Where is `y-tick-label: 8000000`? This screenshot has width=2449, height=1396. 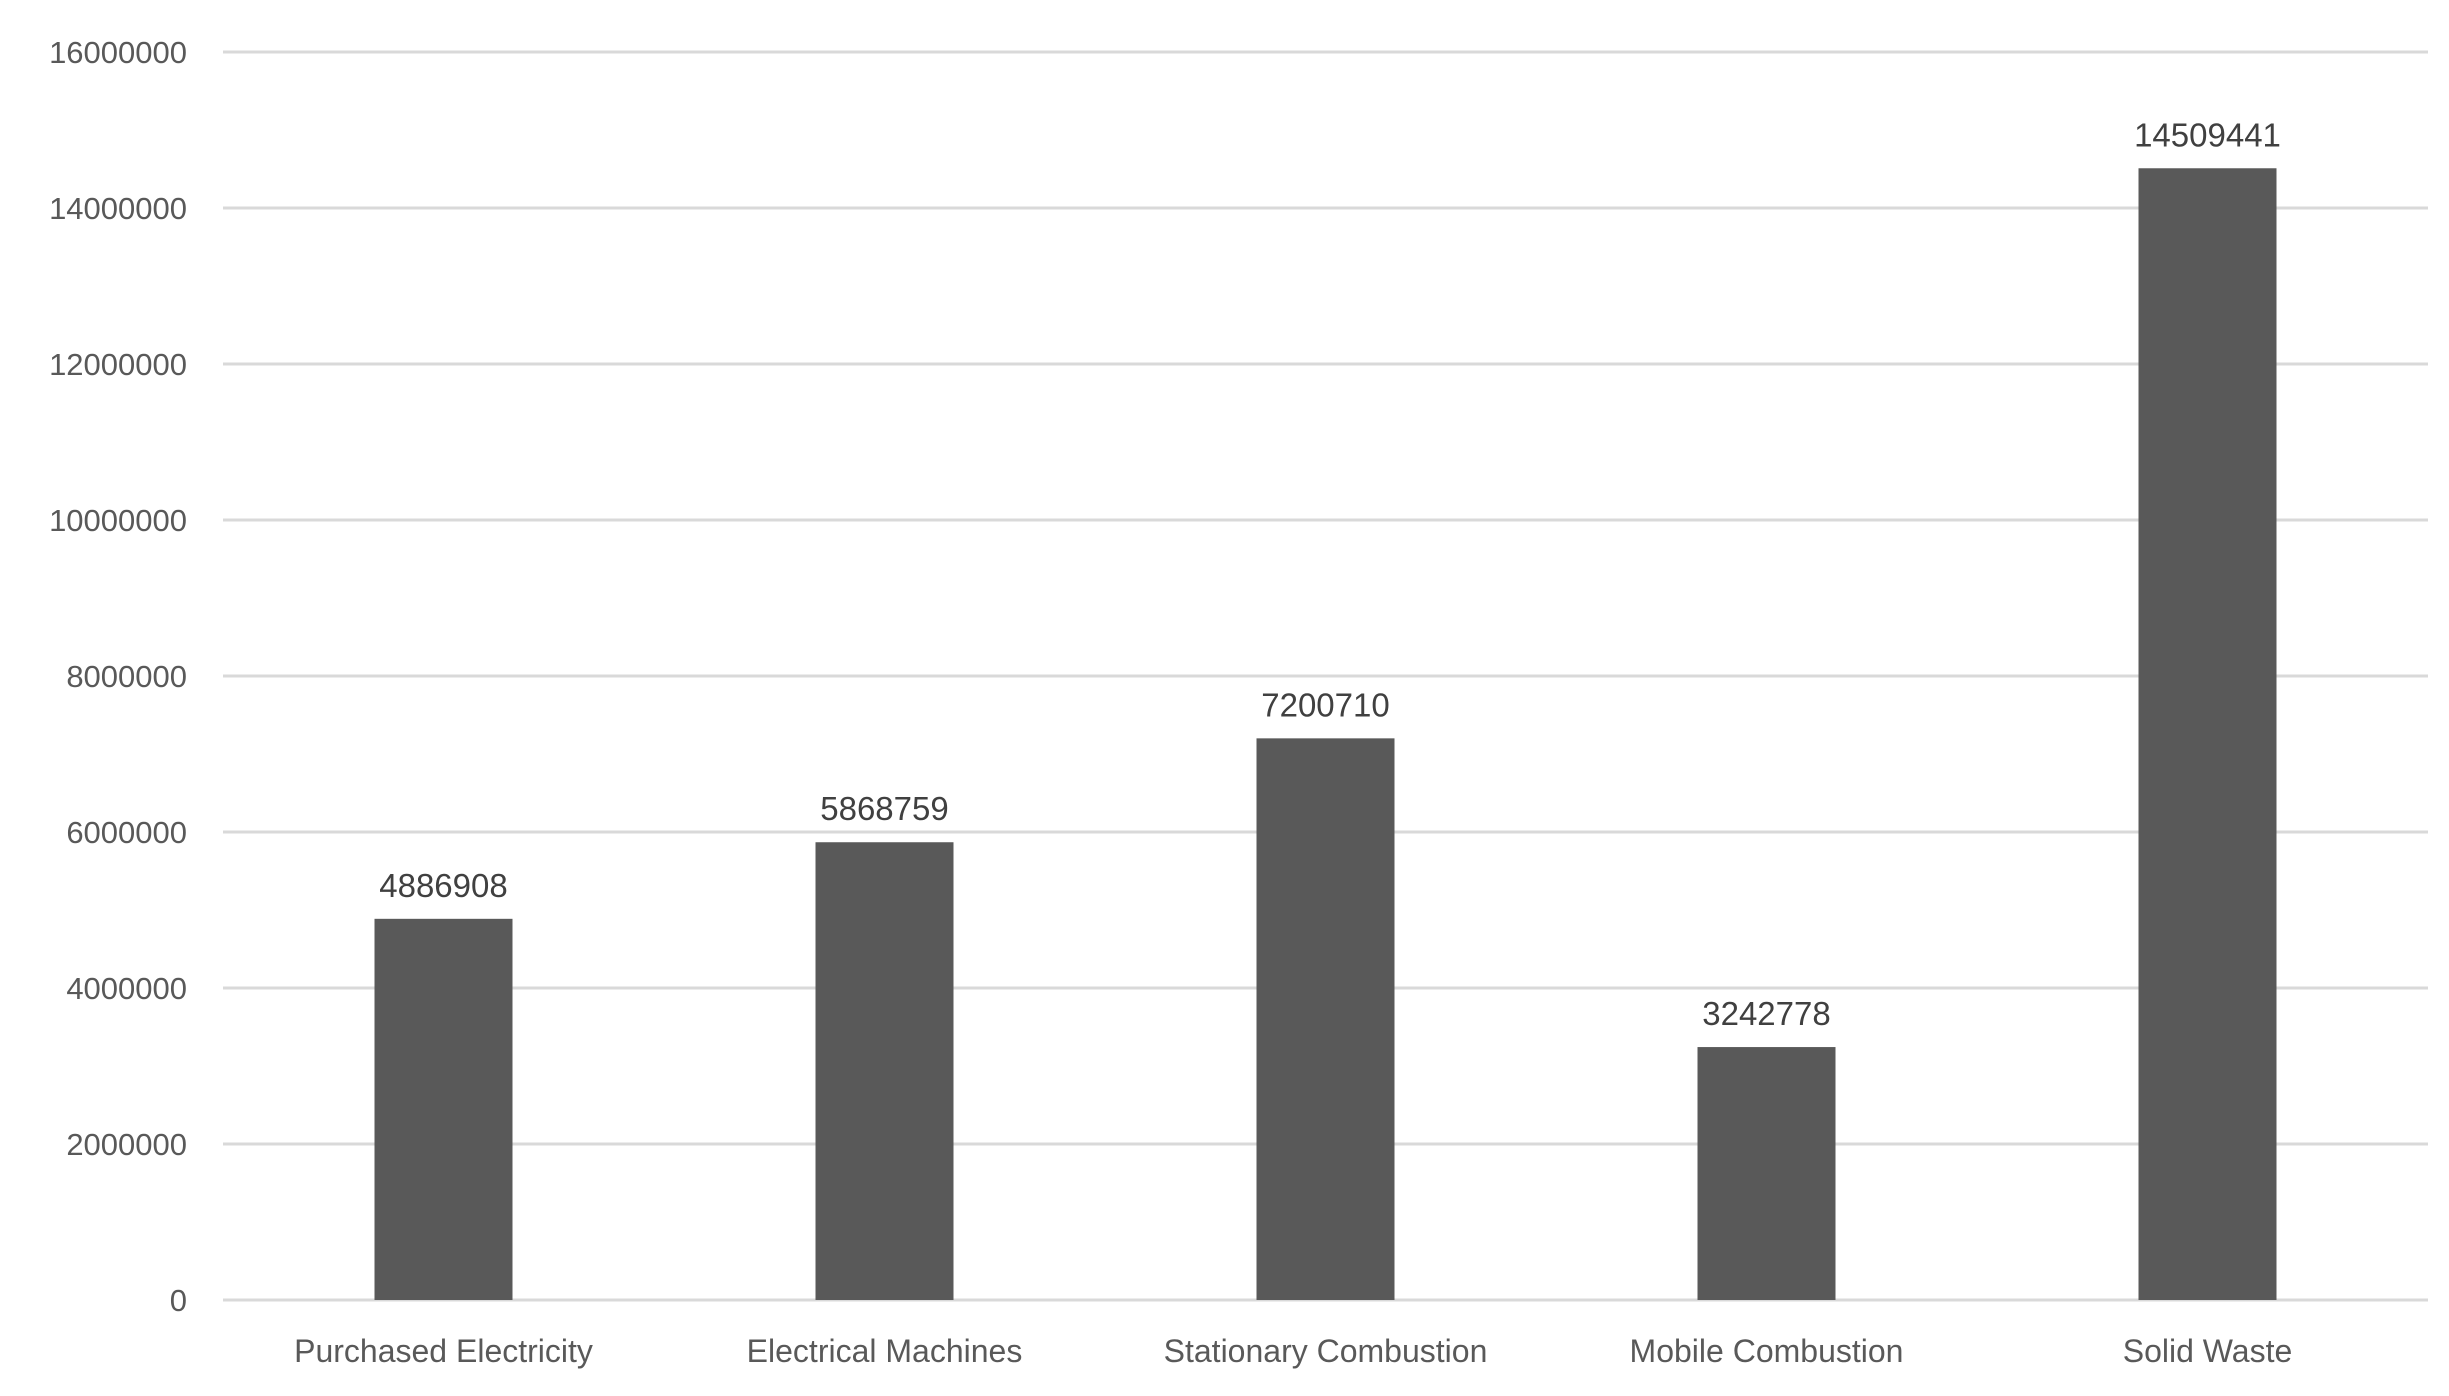
y-tick-label: 8000000 is located at coordinates (126, 676).